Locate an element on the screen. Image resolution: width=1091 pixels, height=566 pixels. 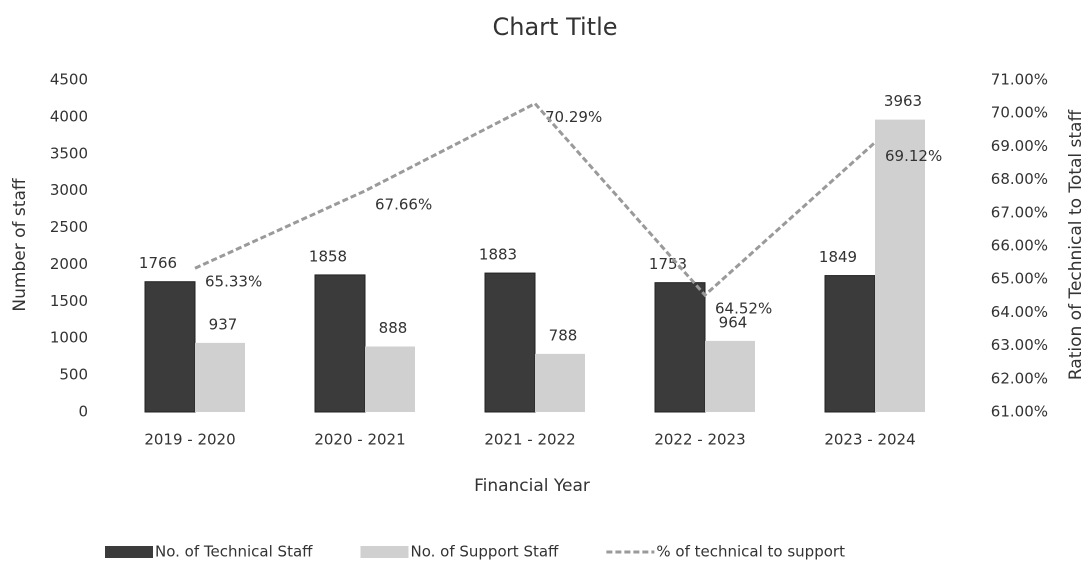
data-label: 70.29% is located at coordinates (573, 117).